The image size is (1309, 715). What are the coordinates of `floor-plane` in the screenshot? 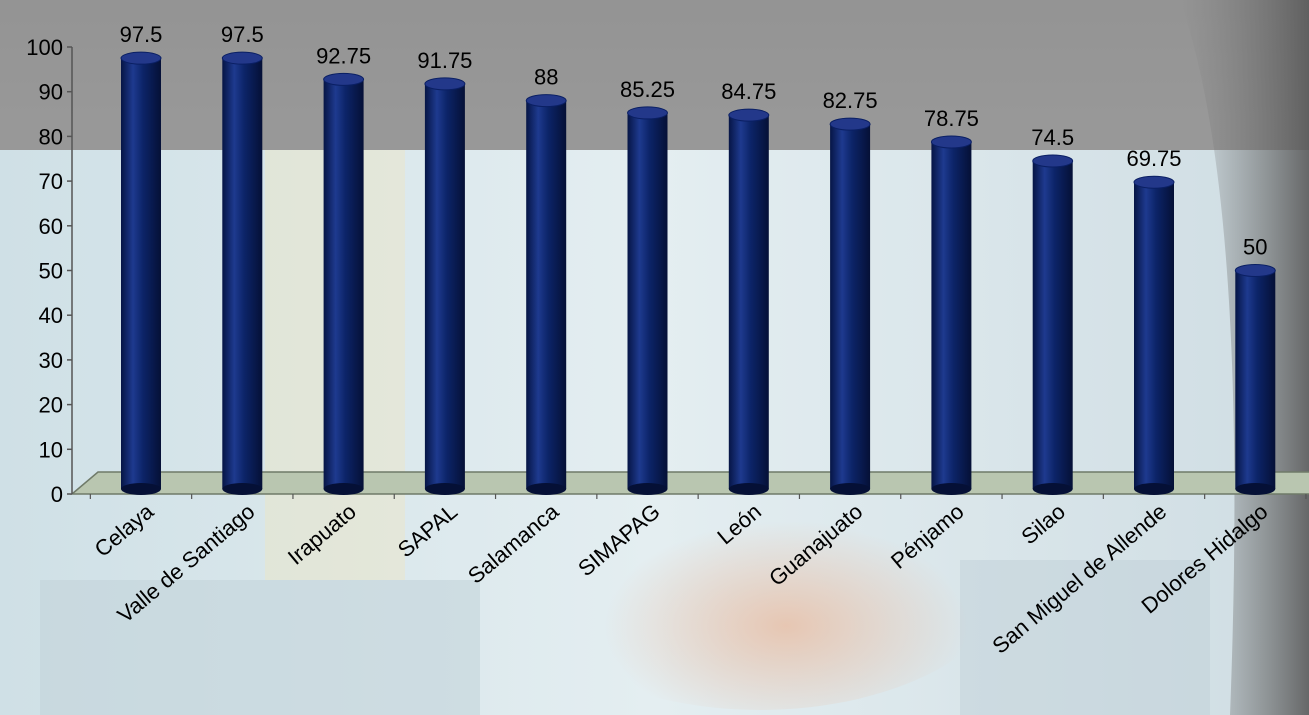 It's located at (689, 483).